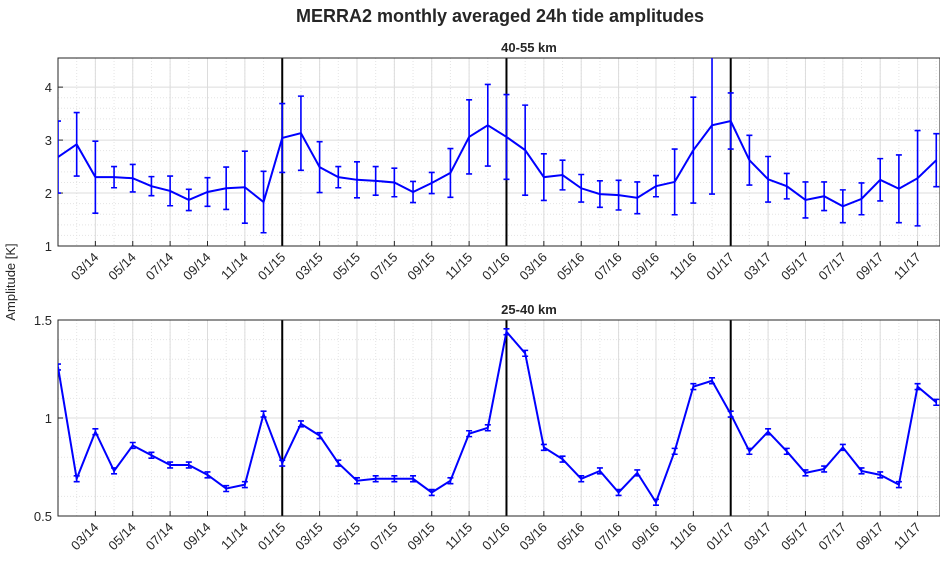 The width and height of the screenshot is (940, 561). What do you see at coordinates (346, 267) in the screenshot?
I see `x-tick-label: 05/15` at bounding box center [346, 267].